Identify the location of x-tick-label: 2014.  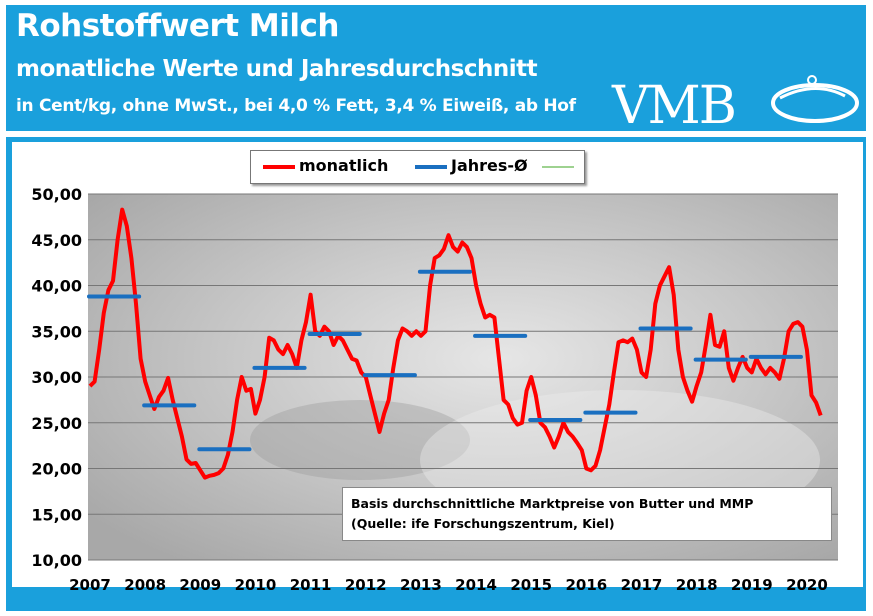
(476, 585).